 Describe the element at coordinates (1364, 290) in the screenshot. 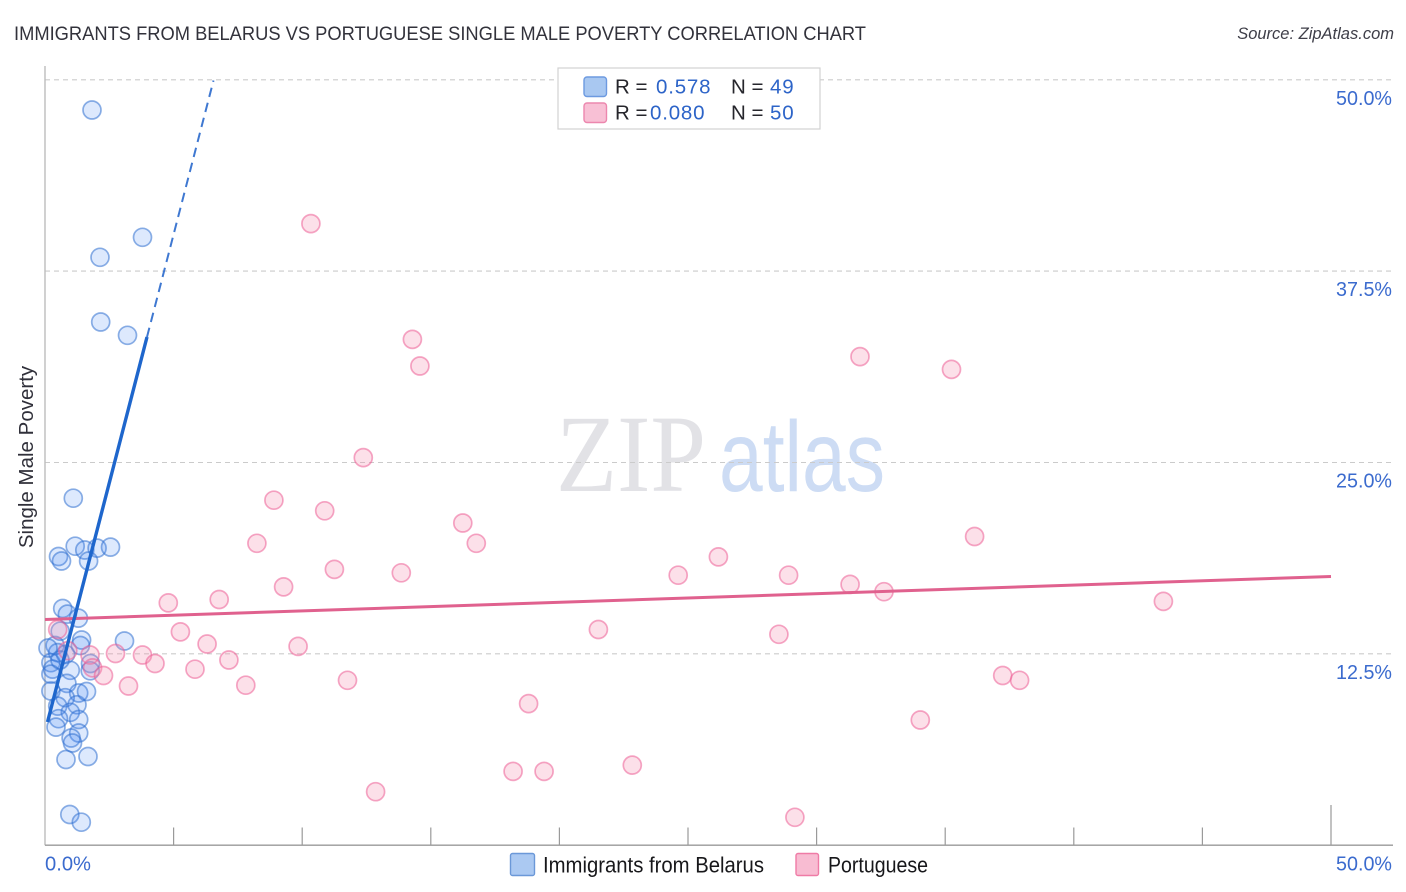

I see `svg-text: 37.5%` at that location.